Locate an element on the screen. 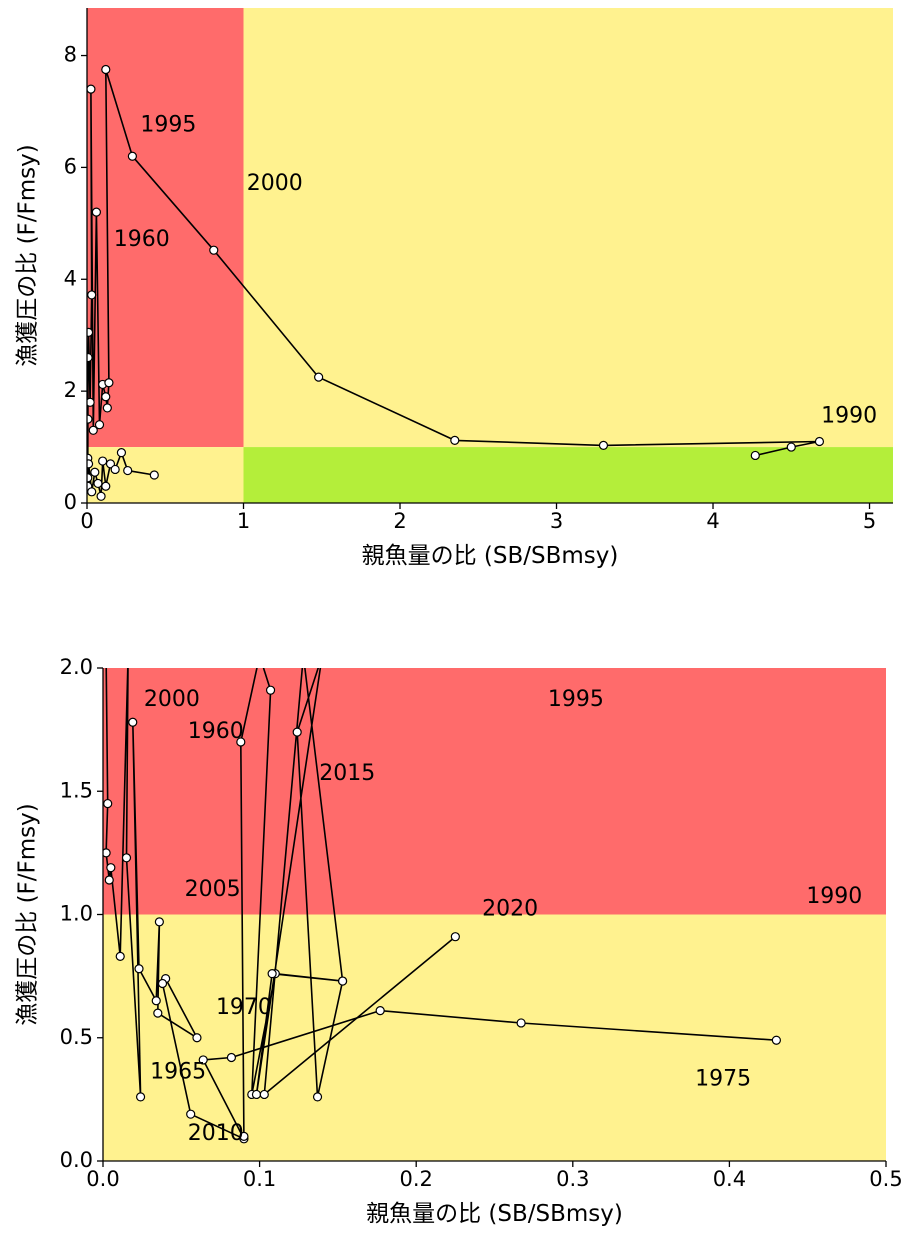 This screenshot has width=907, height=1245. y-tick-label: 0.0 is located at coordinates (76, 1160).